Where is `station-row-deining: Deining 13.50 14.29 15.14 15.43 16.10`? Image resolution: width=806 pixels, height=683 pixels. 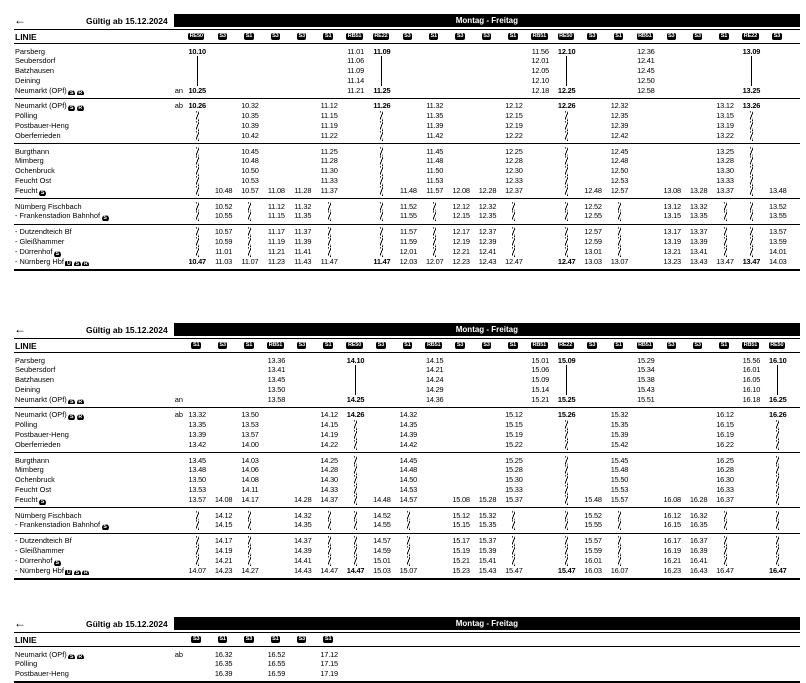 station-row-deining: Deining 13.50 14.29 15.14 15.43 16.10 is located at coordinates (407, 389).